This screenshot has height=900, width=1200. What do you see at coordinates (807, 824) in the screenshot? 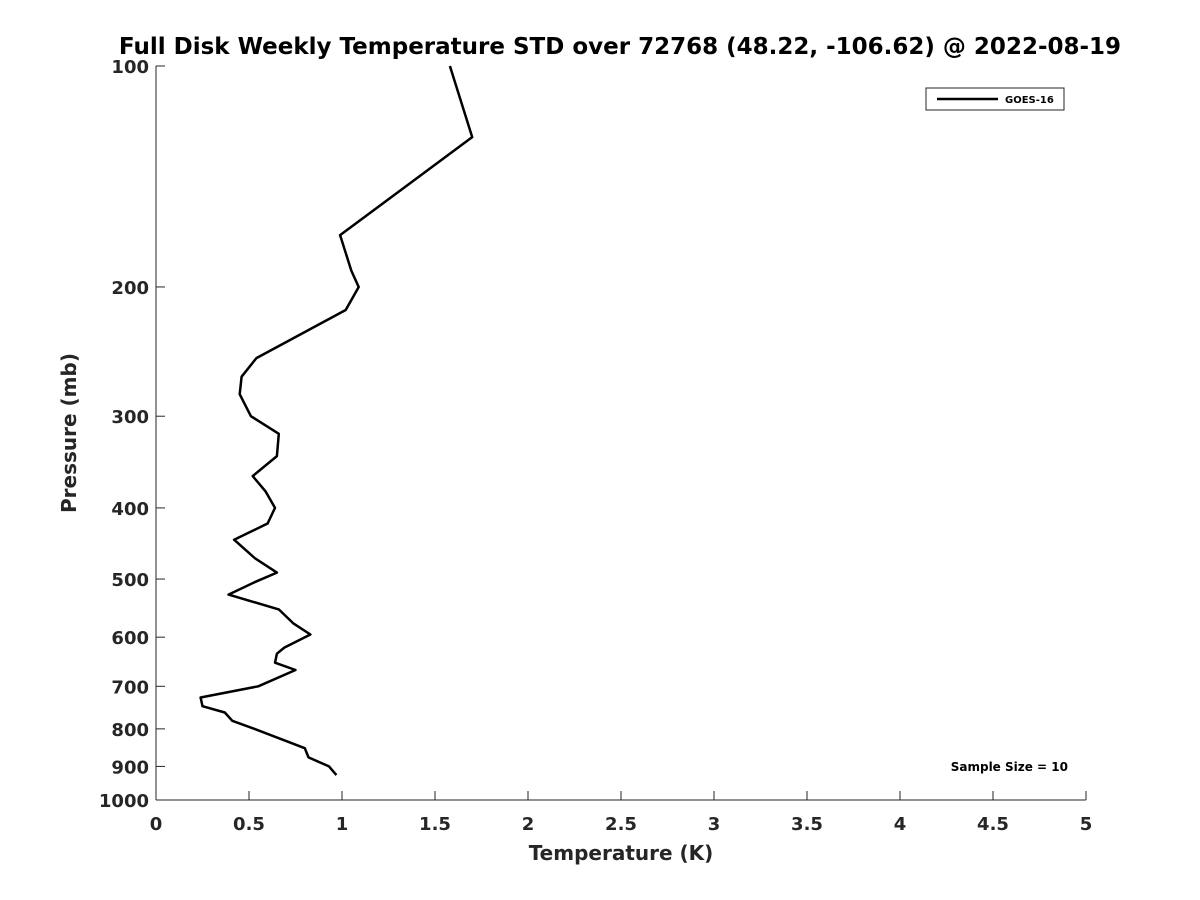
I see `x-tick-label: 3.5` at bounding box center [807, 824].